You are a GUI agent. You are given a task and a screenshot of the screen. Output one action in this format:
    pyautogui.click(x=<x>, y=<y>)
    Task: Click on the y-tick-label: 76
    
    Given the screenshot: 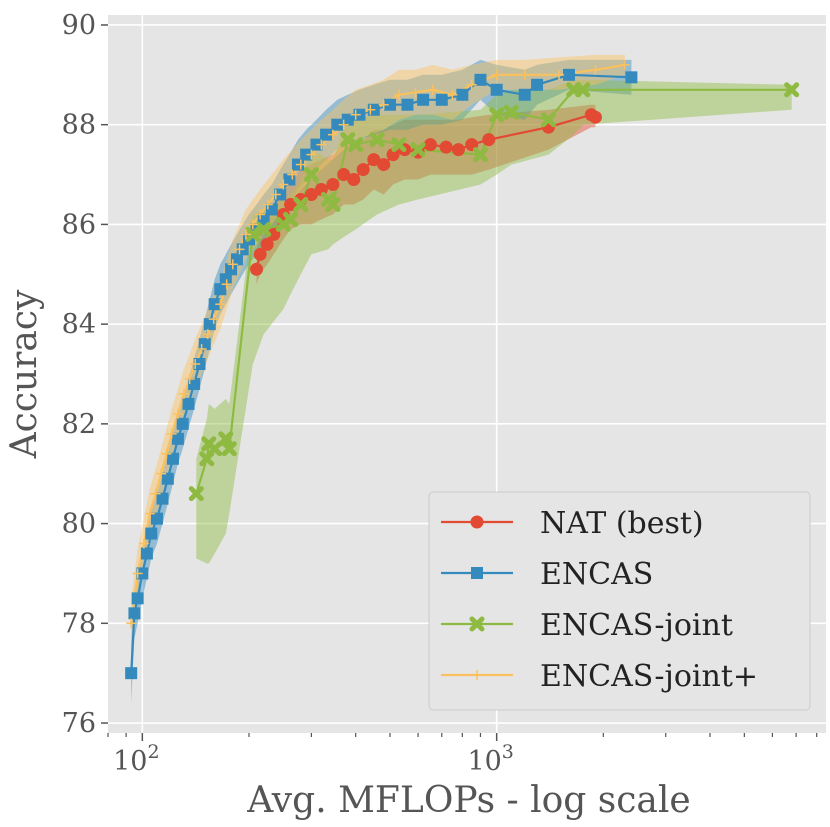 What is the action you would take?
    pyautogui.click(x=79, y=723)
    